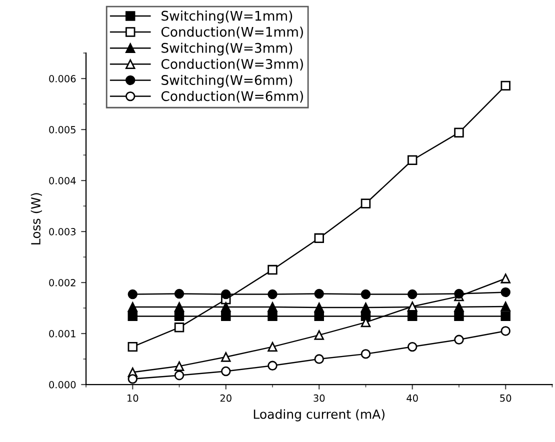 This screenshot has height=442, width=555. What do you see at coordinates (412, 398) in the screenshot?
I see `x-tick-label: 40` at bounding box center [412, 398].